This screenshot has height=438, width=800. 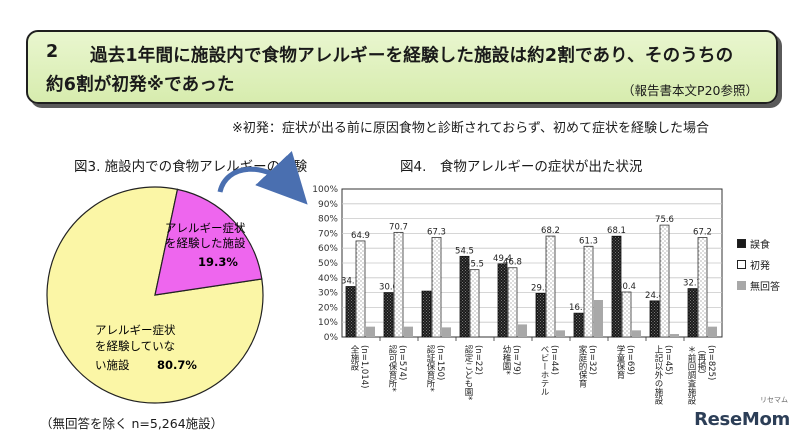 What do you see at coordinates (52, 52) in the screenshot?
I see `section-number: 2` at bounding box center [52, 52].